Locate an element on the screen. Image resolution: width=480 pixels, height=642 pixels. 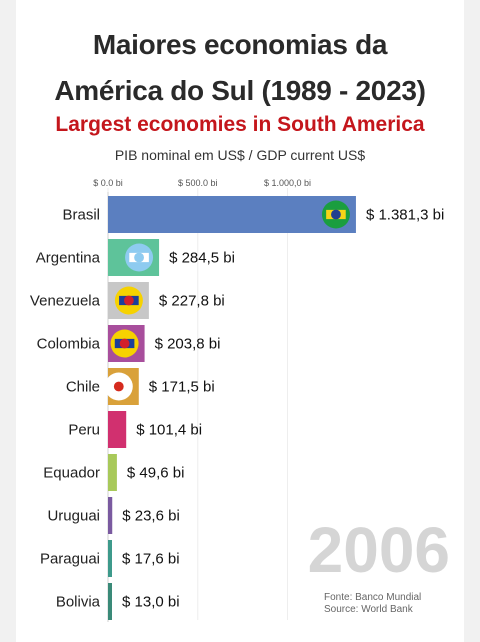
category-label: Bolivia is located at coordinates (78, 602).